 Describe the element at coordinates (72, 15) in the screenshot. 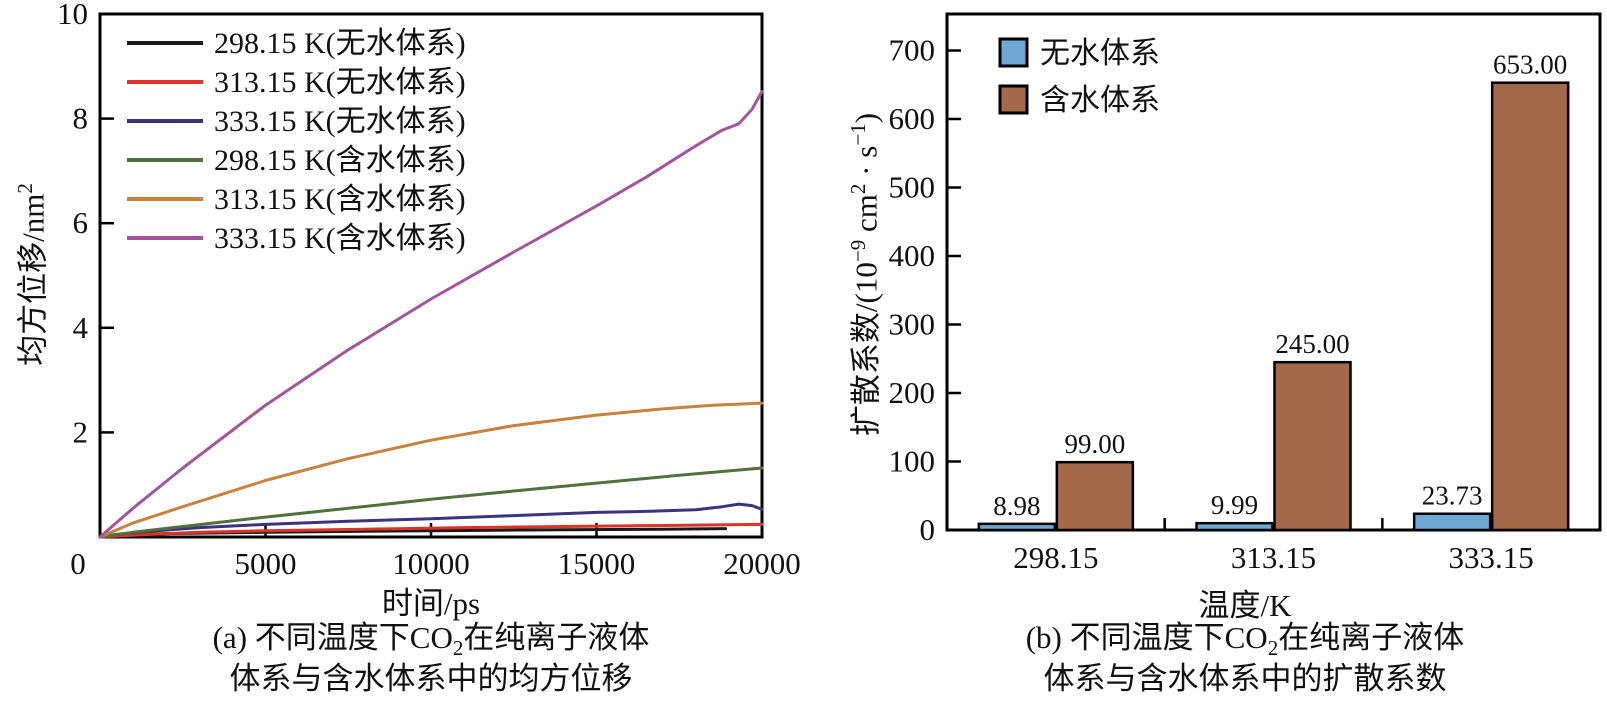

I see `msd-y-tick-label: 10` at that location.